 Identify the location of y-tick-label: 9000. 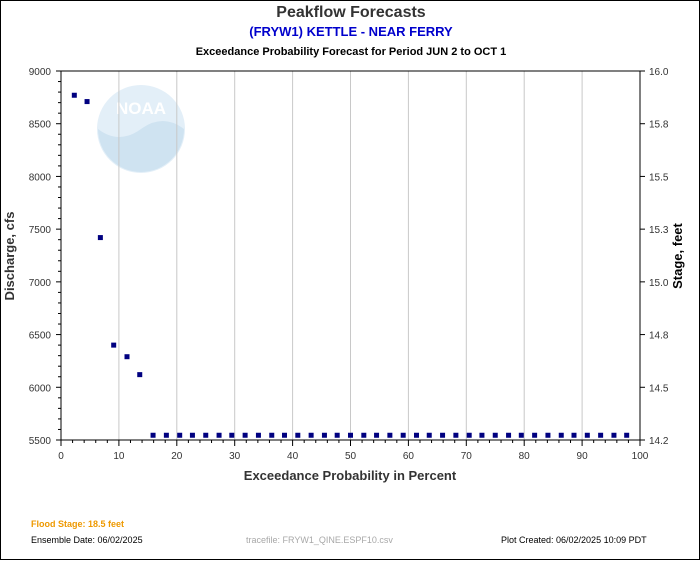
(40, 72).